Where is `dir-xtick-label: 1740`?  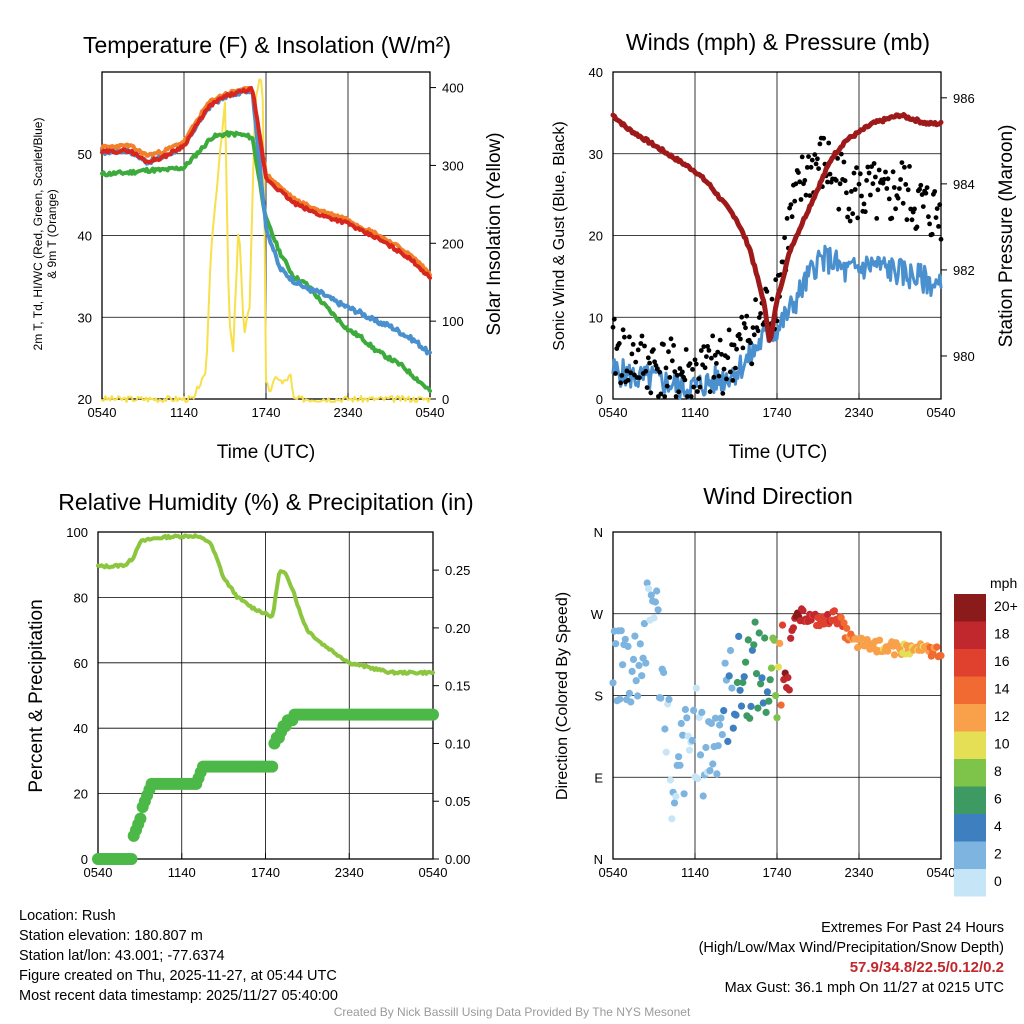
dir-xtick-label: 1740 is located at coordinates (777, 872).